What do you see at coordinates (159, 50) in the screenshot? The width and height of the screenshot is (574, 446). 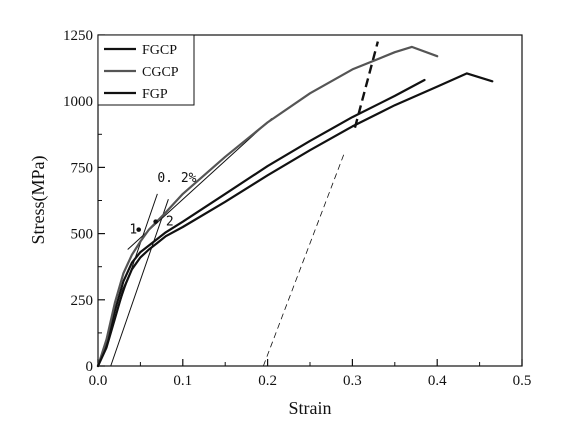 I see `legend-label: FGCP` at bounding box center [159, 50].